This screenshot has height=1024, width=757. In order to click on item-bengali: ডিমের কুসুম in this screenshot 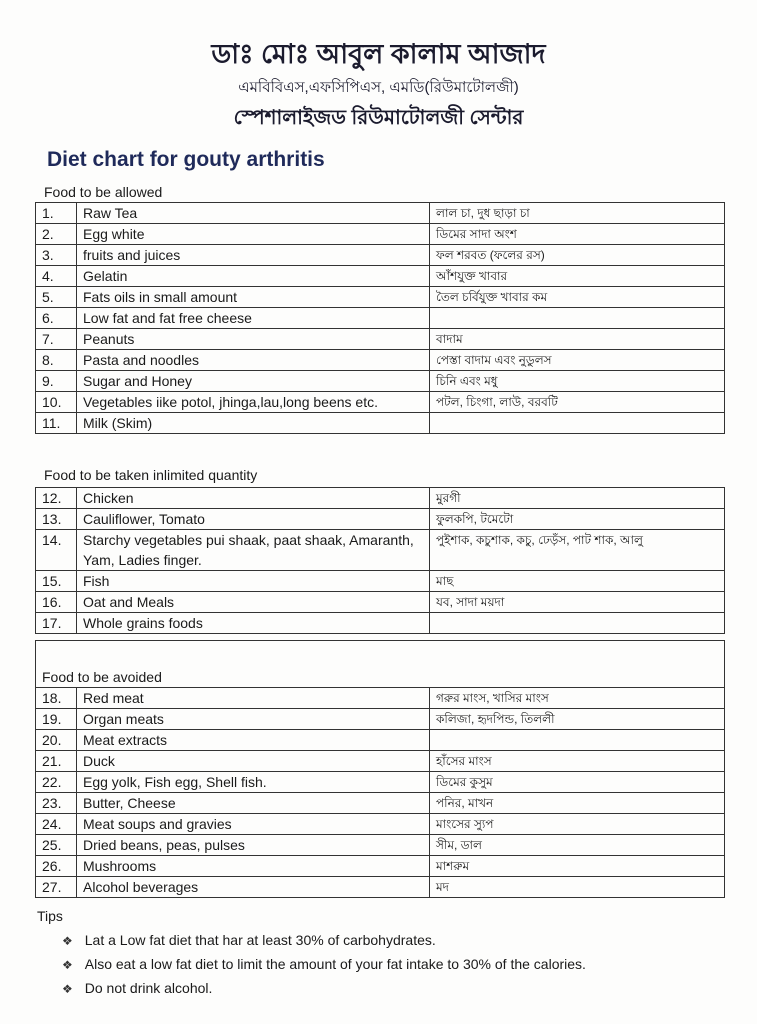, I will do `click(577, 782)`.